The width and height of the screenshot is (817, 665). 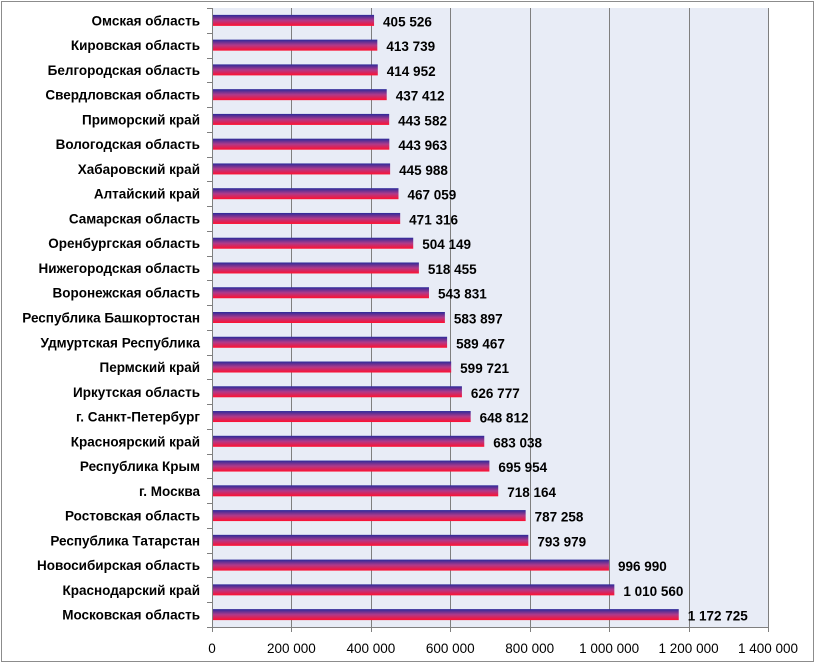 What do you see at coordinates (138, 417) in the screenshot?
I see `category-label: г. Санкт-Петербург` at bounding box center [138, 417].